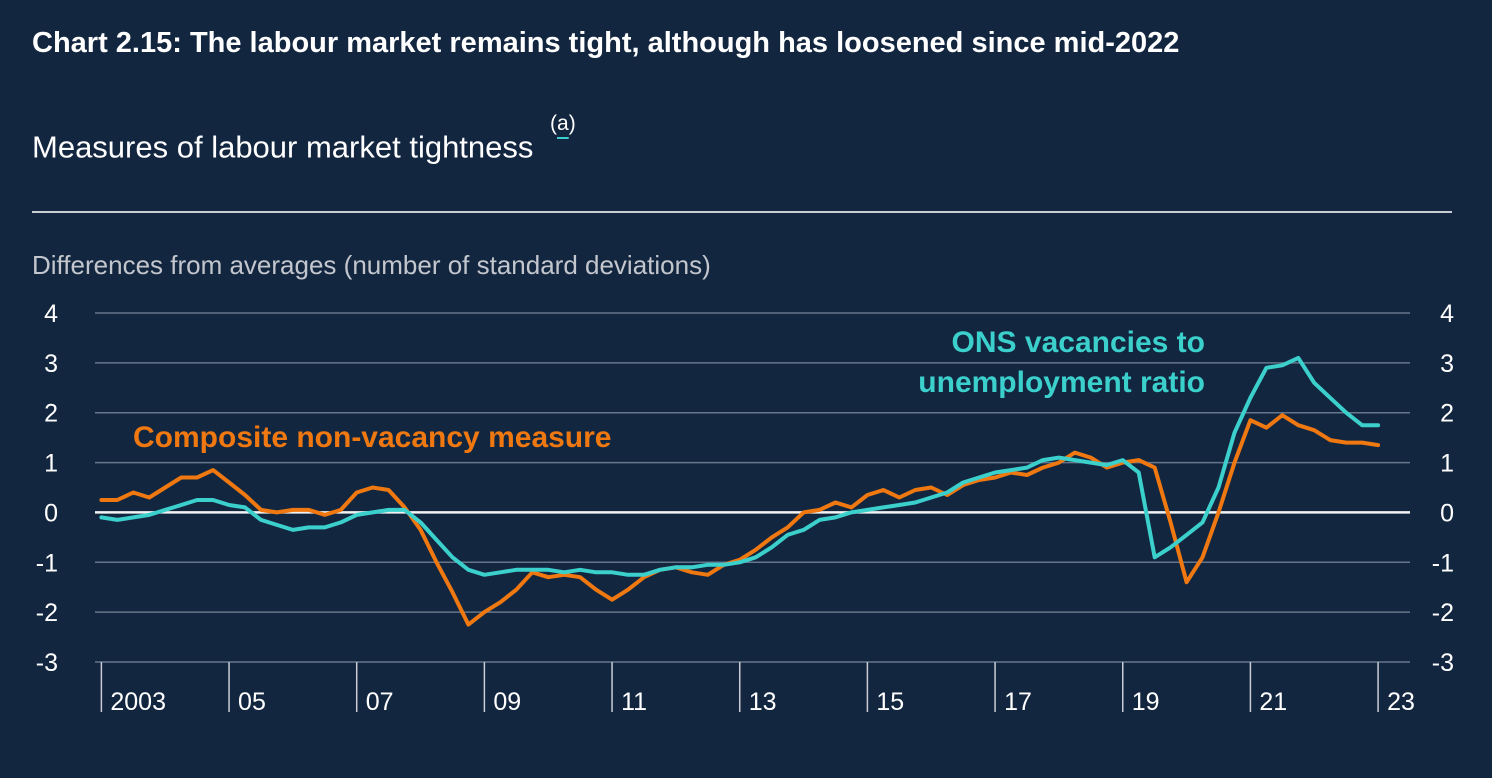  What do you see at coordinates (1061, 382) in the screenshot?
I see `series-label-ons-vacancies-ratio-1: unemployment ratio` at bounding box center [1061, 382].